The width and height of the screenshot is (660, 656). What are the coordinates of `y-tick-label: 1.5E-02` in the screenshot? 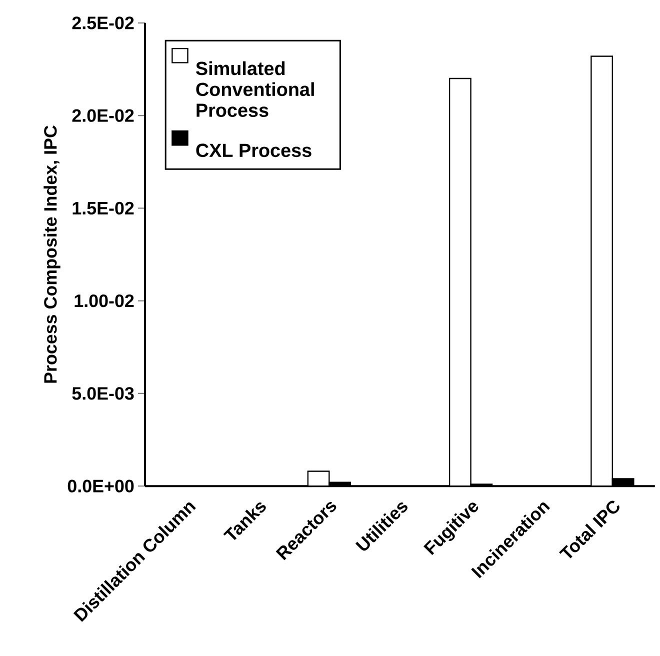 It's located at (103, 208).